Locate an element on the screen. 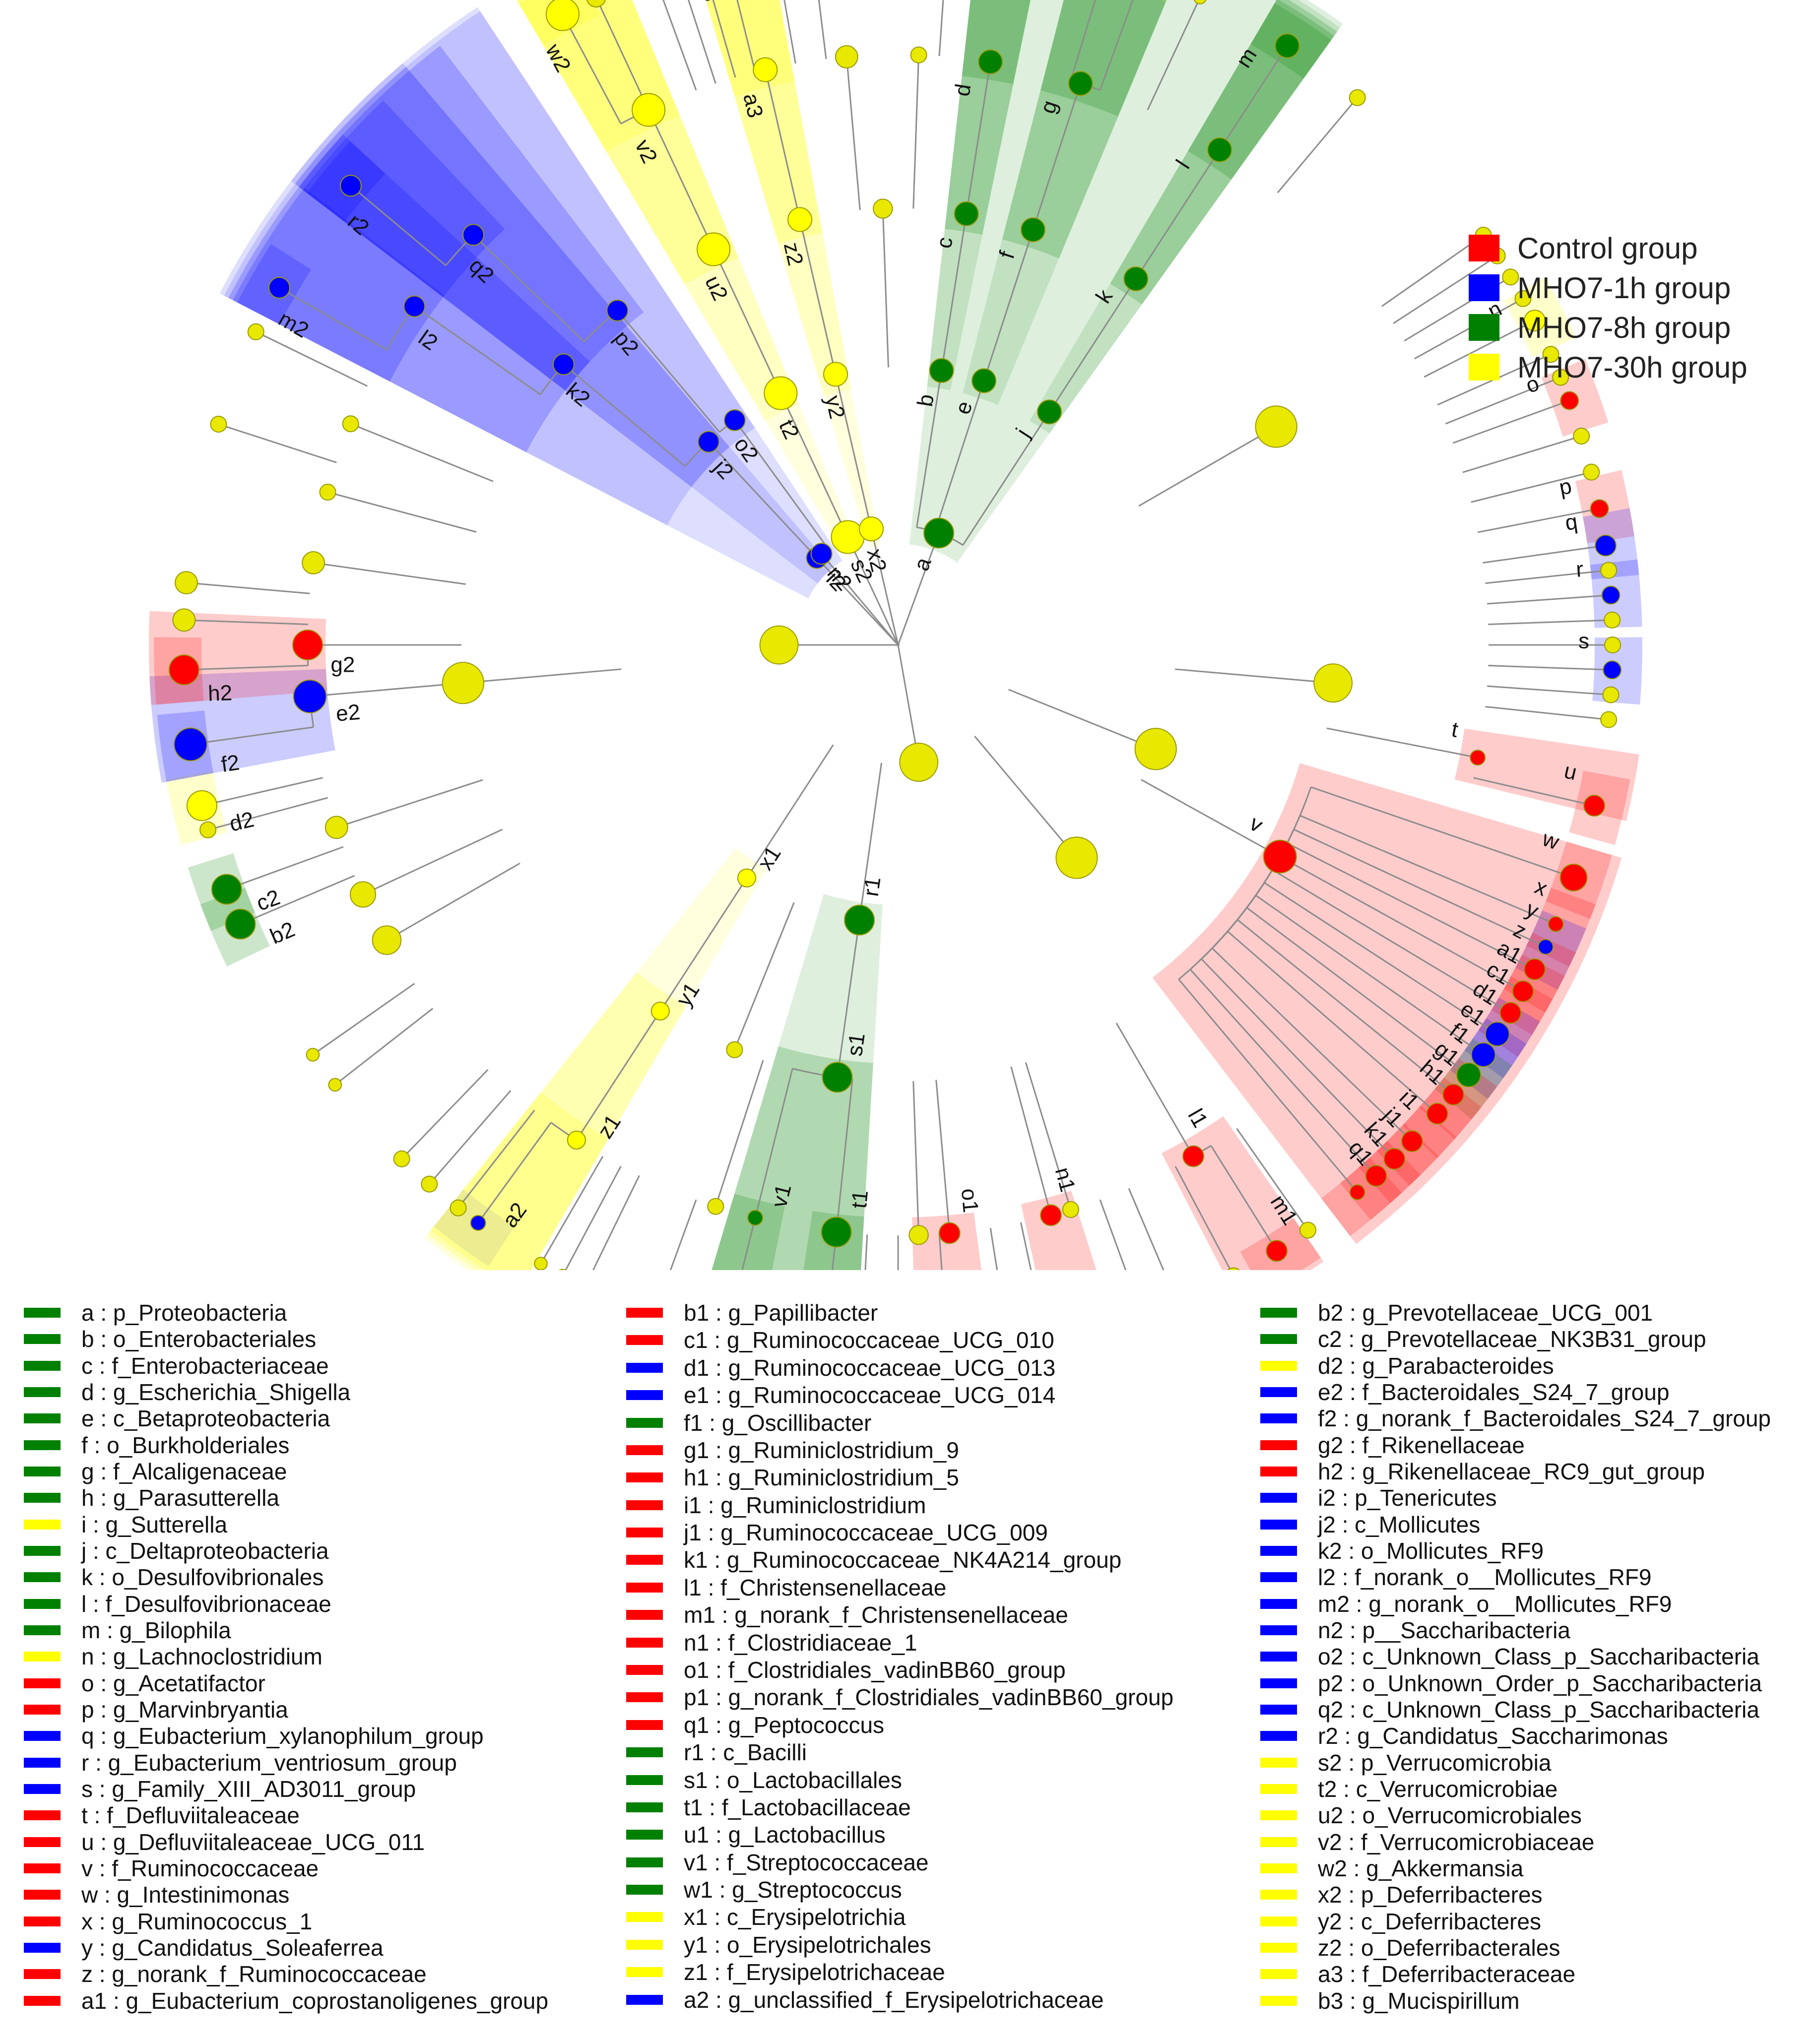  key-row: k2 : o_Mollicutes_RF9 is located at coordinates (1402, 1551).